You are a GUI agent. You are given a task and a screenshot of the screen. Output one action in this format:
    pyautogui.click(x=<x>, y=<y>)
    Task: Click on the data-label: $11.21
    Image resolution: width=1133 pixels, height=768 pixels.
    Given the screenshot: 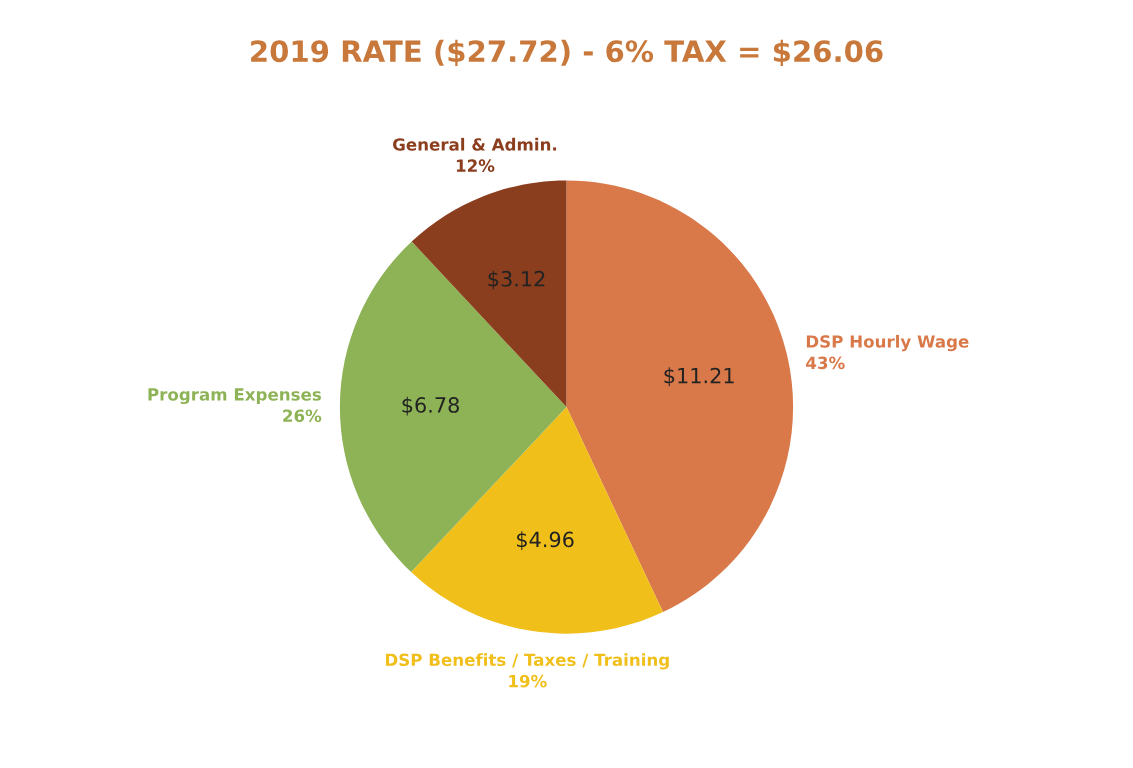 What is the action you would take?
    pyautogui.click(x=699, y=377)
    